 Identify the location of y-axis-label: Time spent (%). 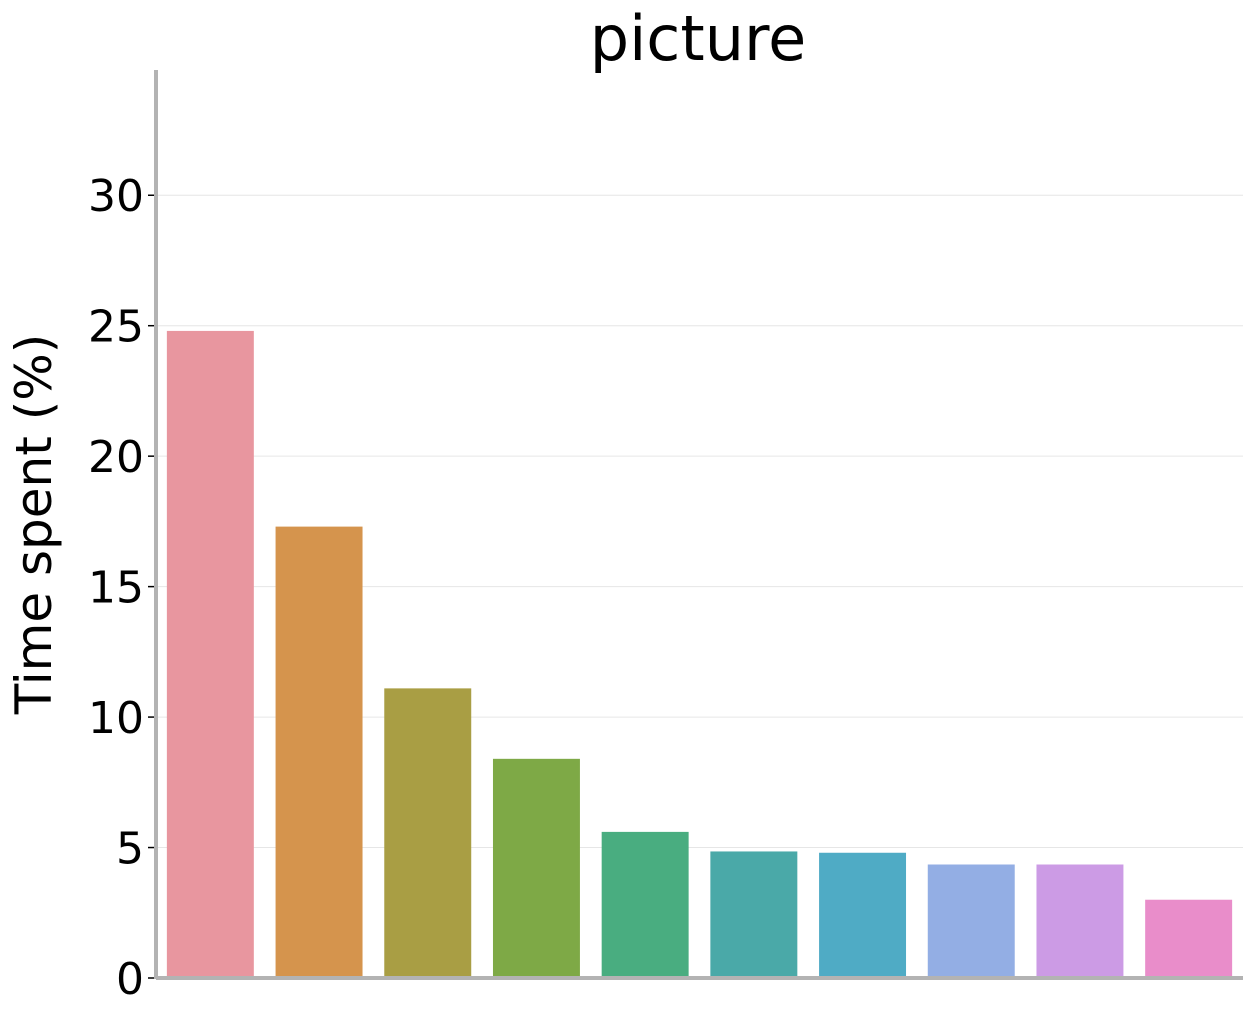
(34, 525).